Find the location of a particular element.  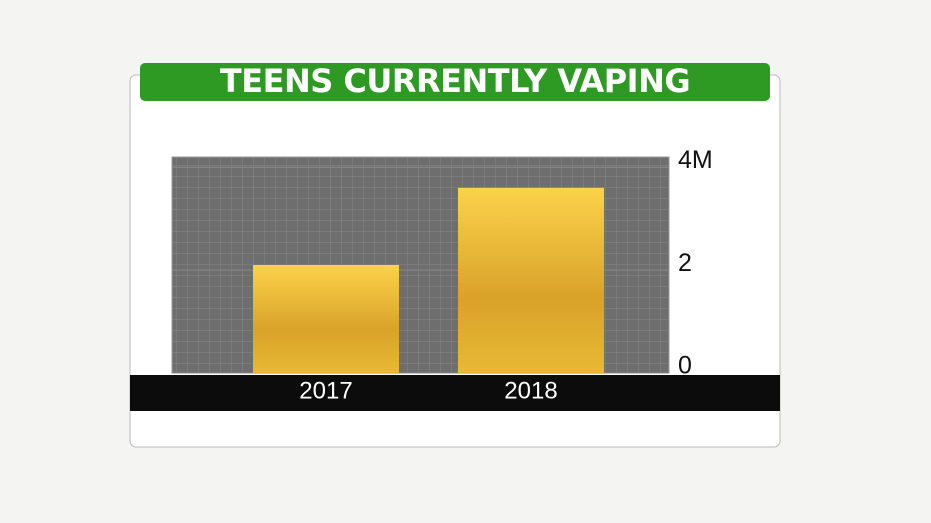

category-band is located at coordinates (455, 393).